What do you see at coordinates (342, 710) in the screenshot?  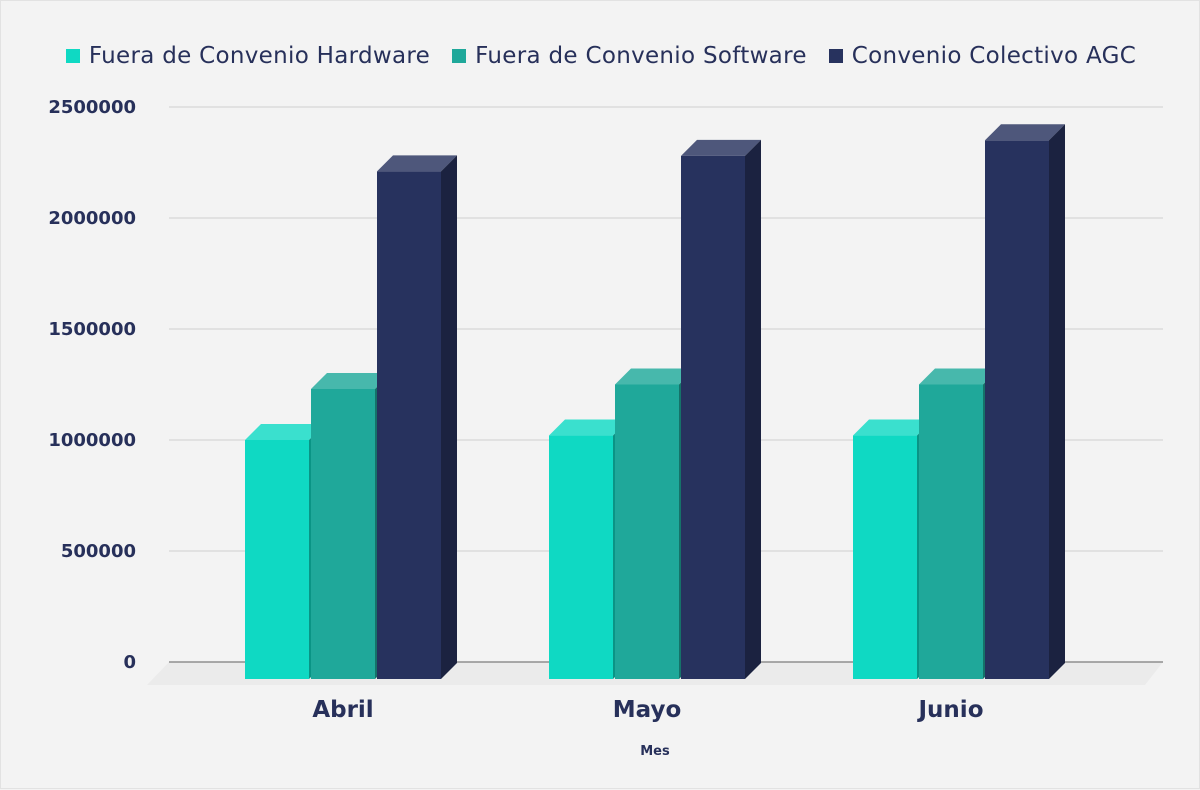 I see `x-tick-label: Abril` at bounding box center [342, 710].